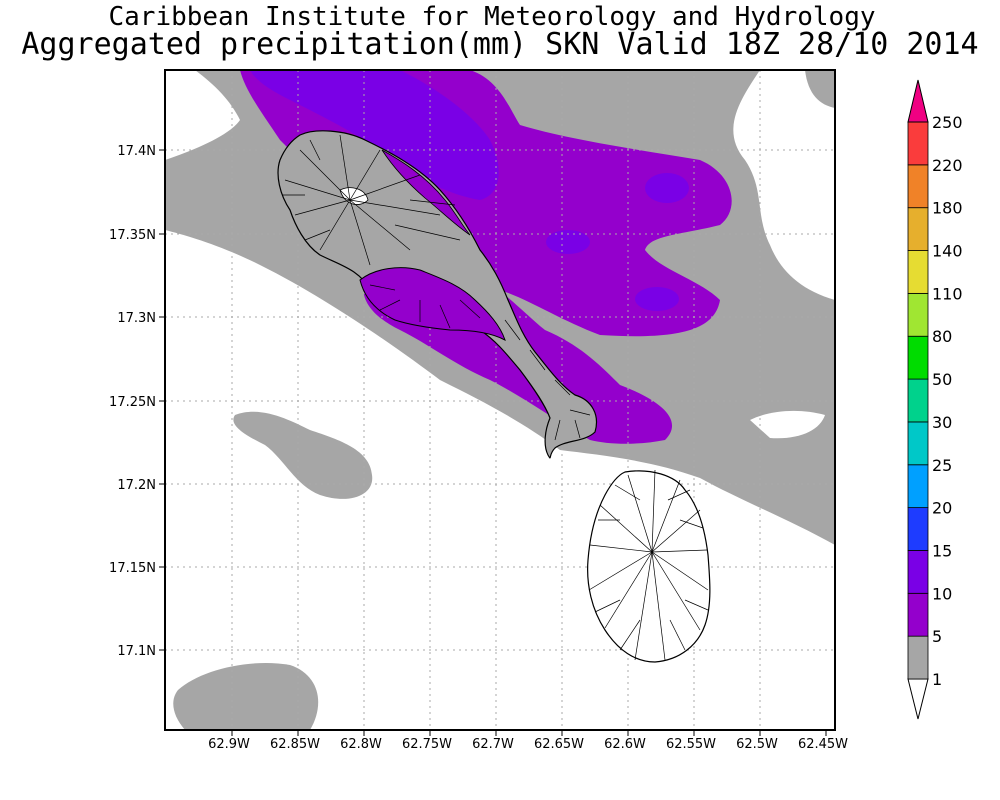  I want to click on legend-label: 250, so click(947, 122).